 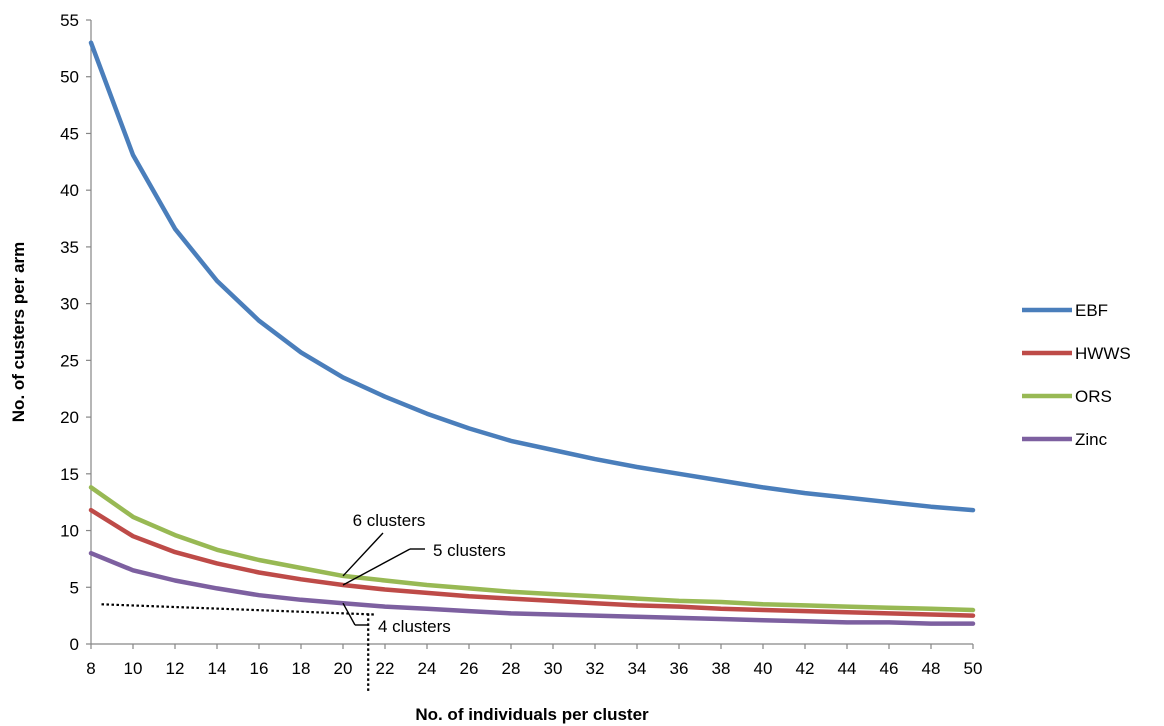 I want to click on y-tick-label: 55, so click(x=69, y=20).